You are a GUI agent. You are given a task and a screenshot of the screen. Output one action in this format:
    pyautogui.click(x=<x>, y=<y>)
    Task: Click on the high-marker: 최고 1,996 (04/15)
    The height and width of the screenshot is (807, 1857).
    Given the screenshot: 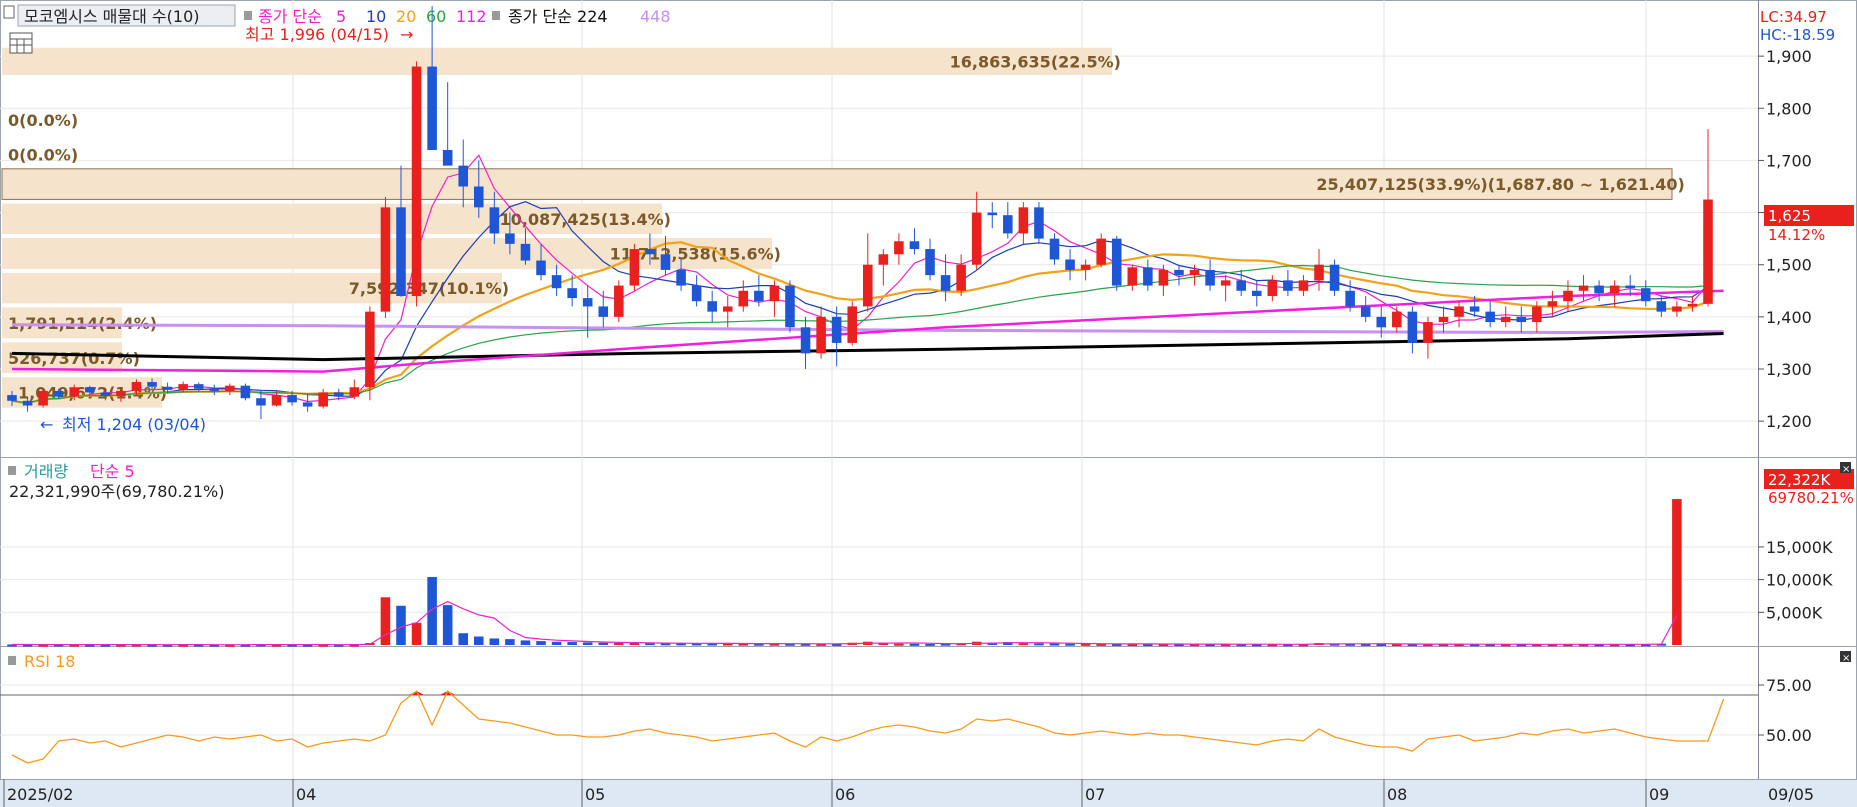 What is the action you would take?
    pyautogui.click(x=317, y=34)
    